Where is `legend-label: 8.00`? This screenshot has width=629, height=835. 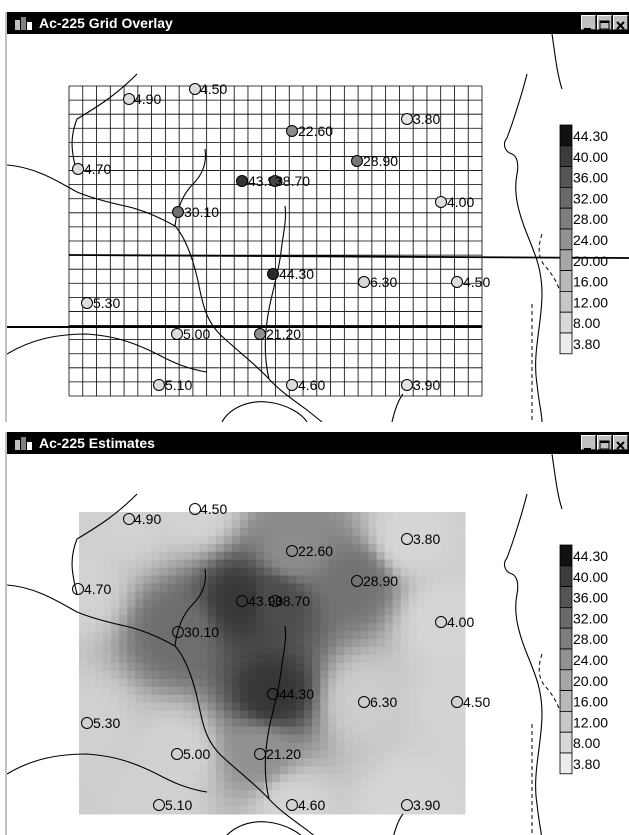
legend-label: 8.00 is located at coordinates (586, 743).